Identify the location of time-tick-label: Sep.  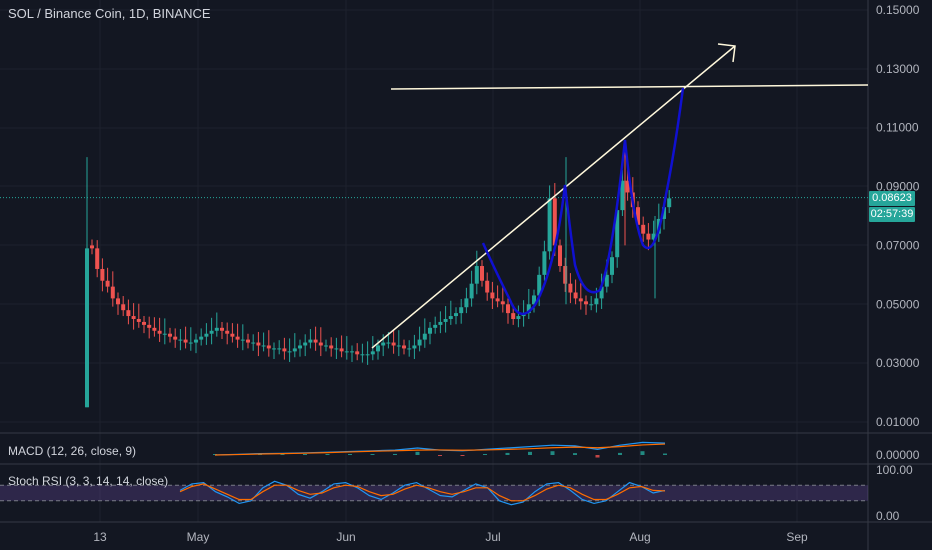
(797, 537).